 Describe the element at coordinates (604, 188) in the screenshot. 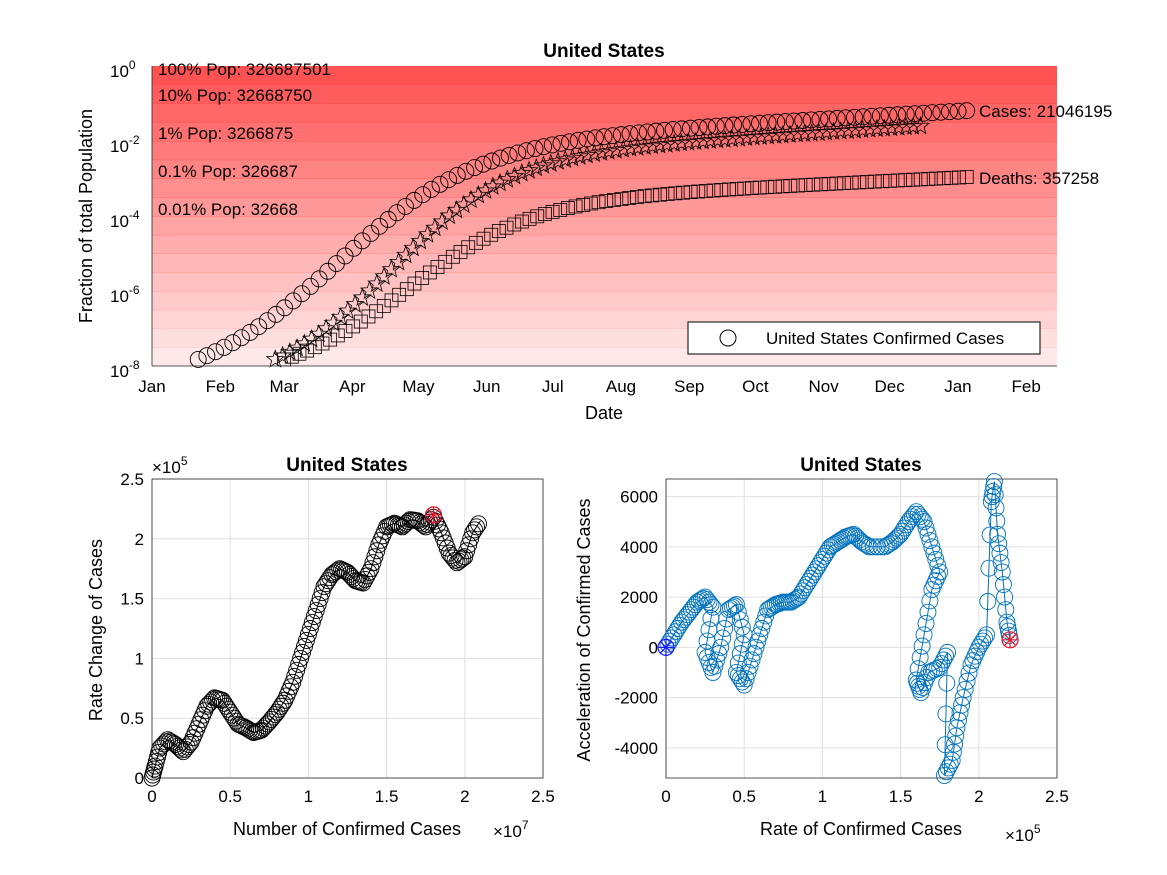

I see `shade-band` at that location.